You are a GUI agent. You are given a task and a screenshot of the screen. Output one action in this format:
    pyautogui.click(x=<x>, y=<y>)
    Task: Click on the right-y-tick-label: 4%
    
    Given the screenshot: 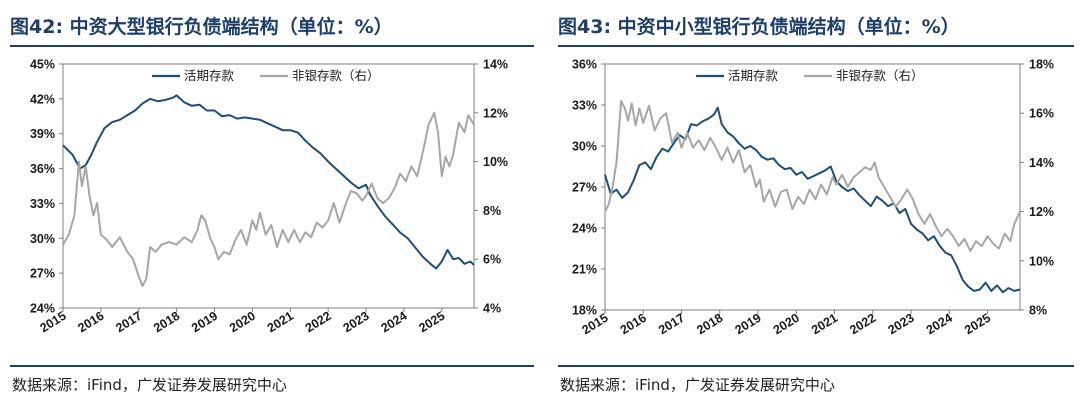 What is the action you would take?
    pyautogui.click(x=492, y=309)
    